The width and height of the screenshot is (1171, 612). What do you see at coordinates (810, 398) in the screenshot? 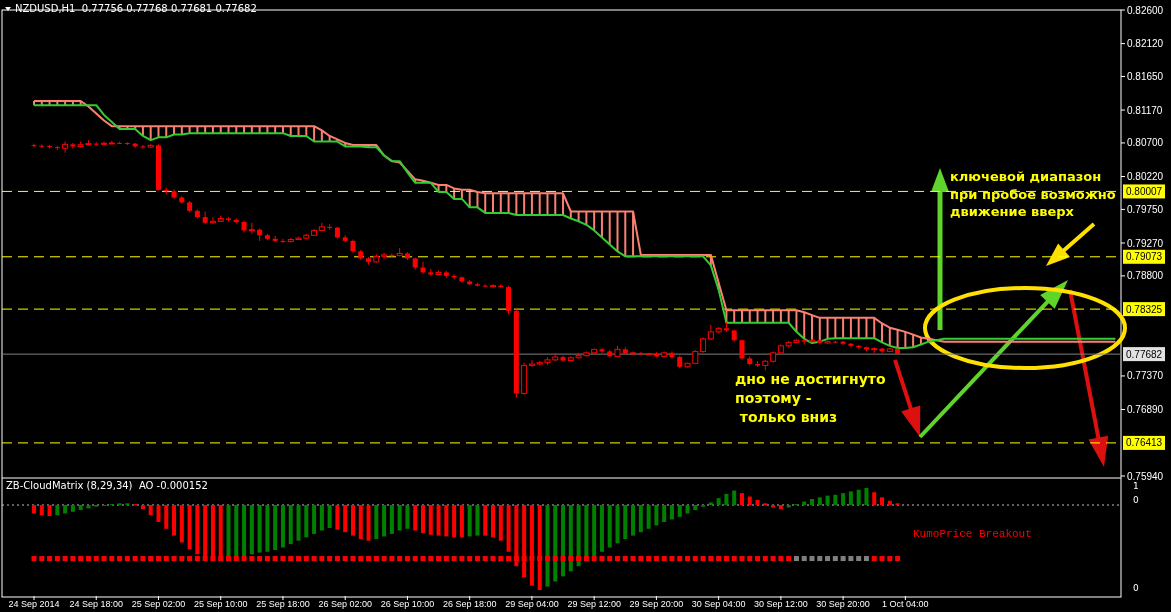
I see `annotation: дно не достигнуто поэтому - только вниз` at bounding box center [810, 398].